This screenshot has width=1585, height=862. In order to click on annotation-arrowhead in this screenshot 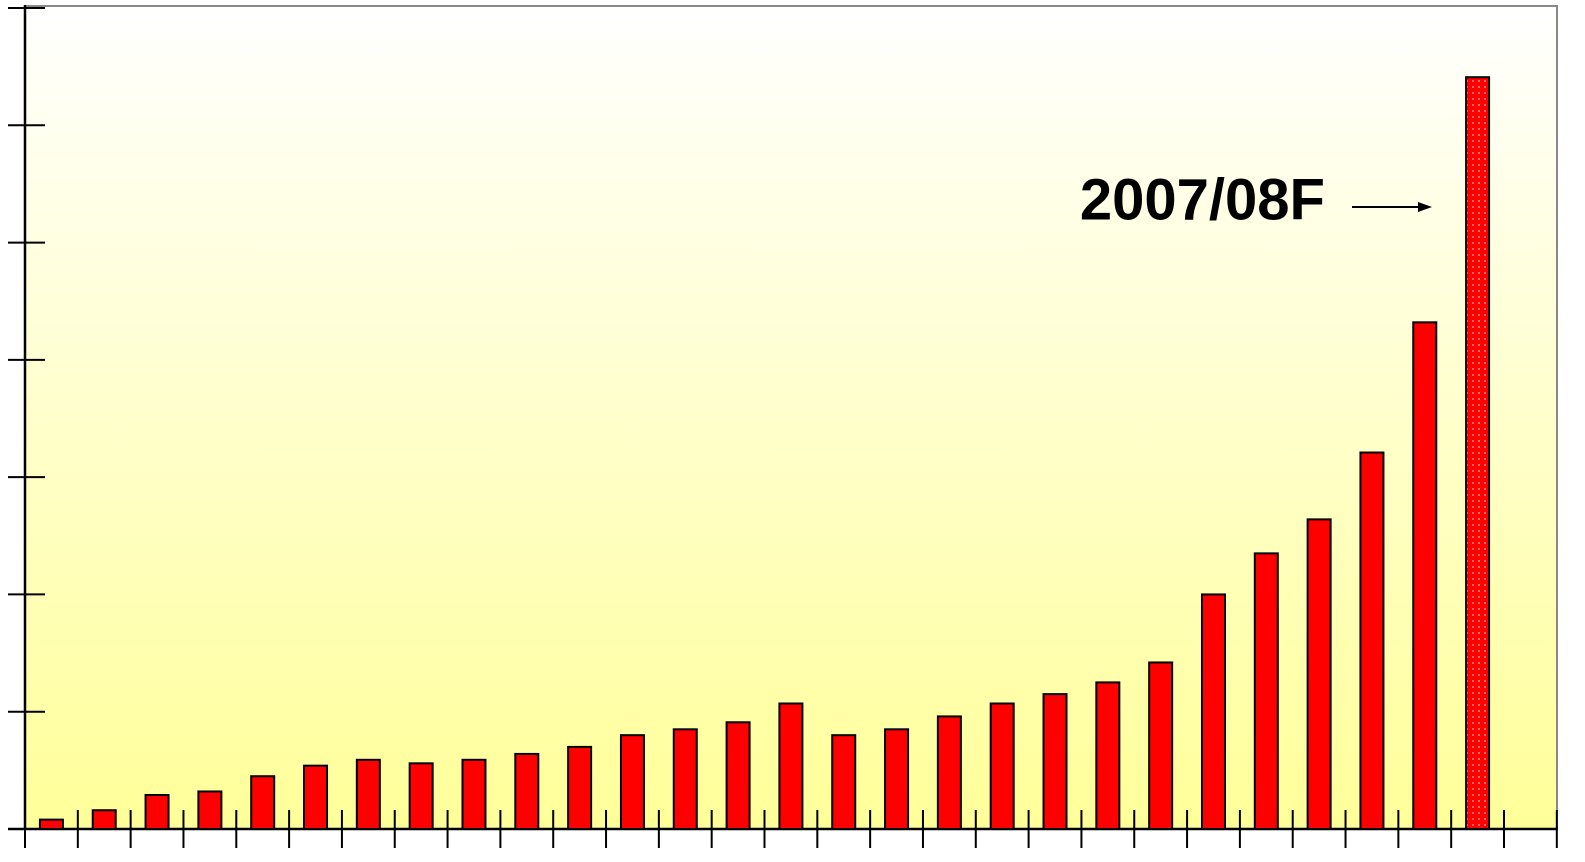, I will do `click(1425, 207)`.